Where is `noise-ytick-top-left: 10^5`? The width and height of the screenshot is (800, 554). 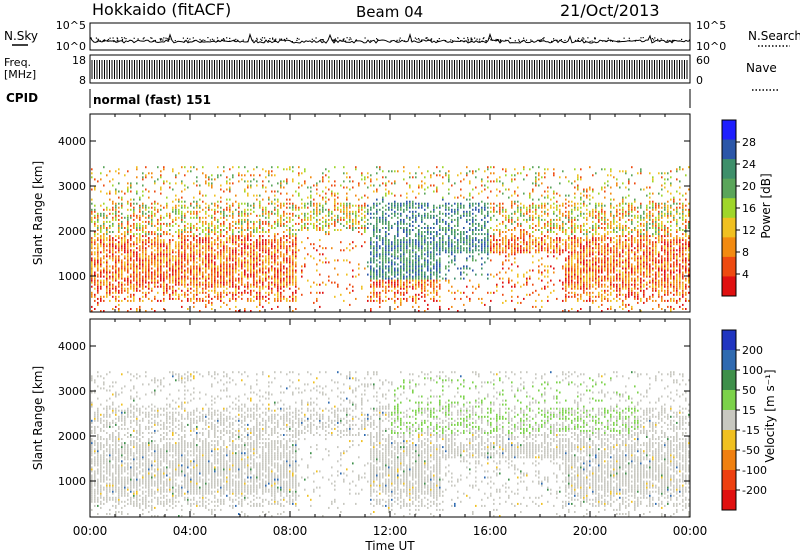
noise-ytick-top-left: 10^5 is located at coordinates (71, 25).